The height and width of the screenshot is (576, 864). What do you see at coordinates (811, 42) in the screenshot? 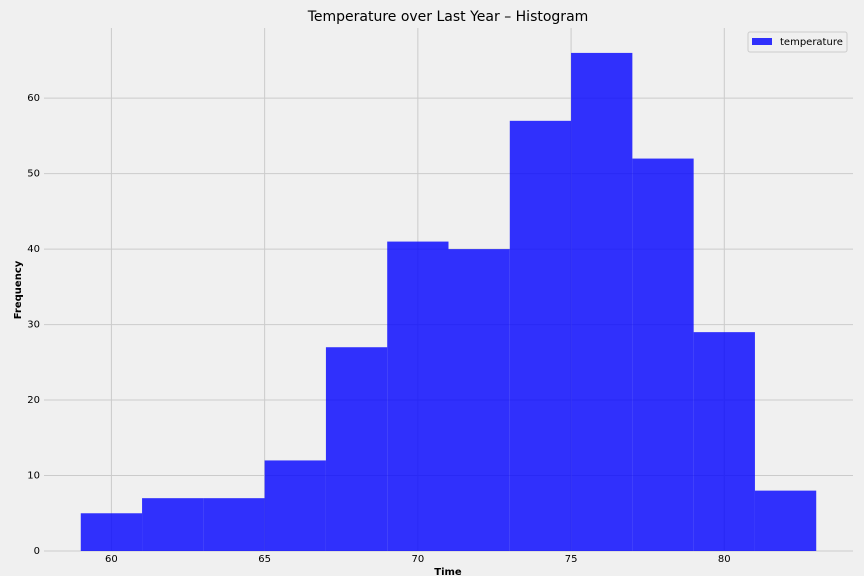
I see `legend-label: temperature` at bounding box center [811, 42].